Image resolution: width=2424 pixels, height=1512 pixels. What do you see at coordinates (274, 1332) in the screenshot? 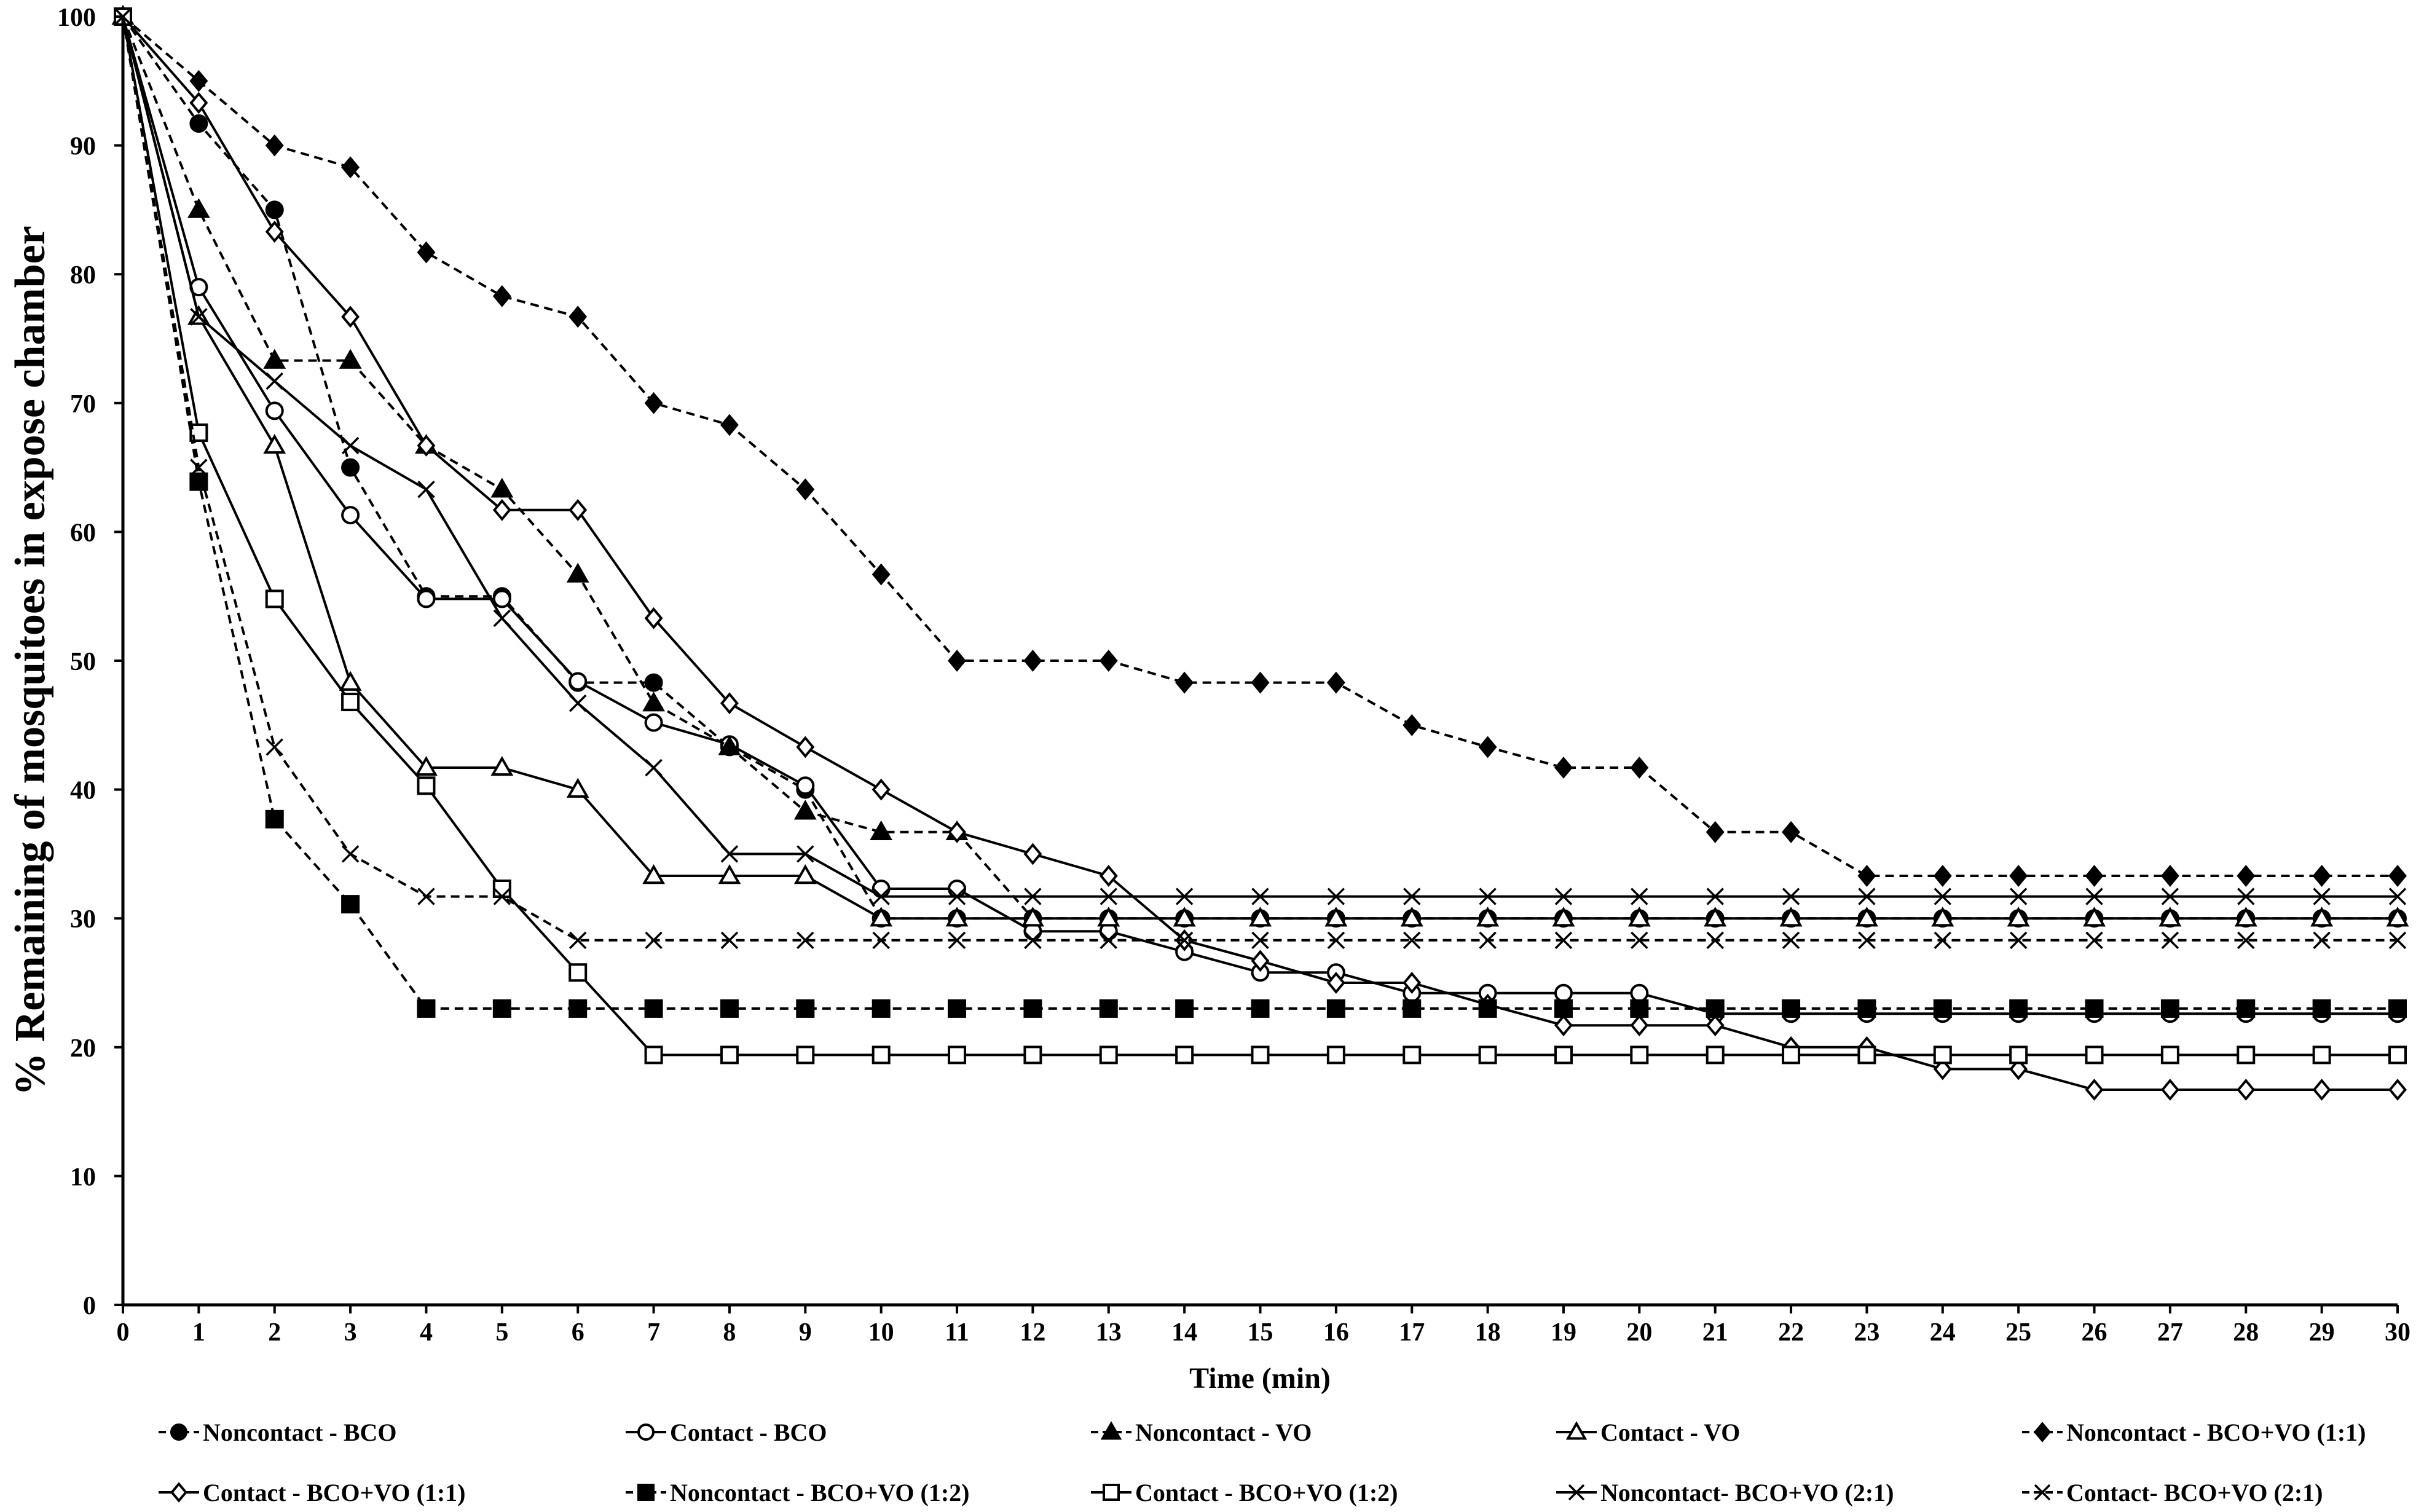
I see `x-tick-label: 2` at bounding box center [274, 1332].